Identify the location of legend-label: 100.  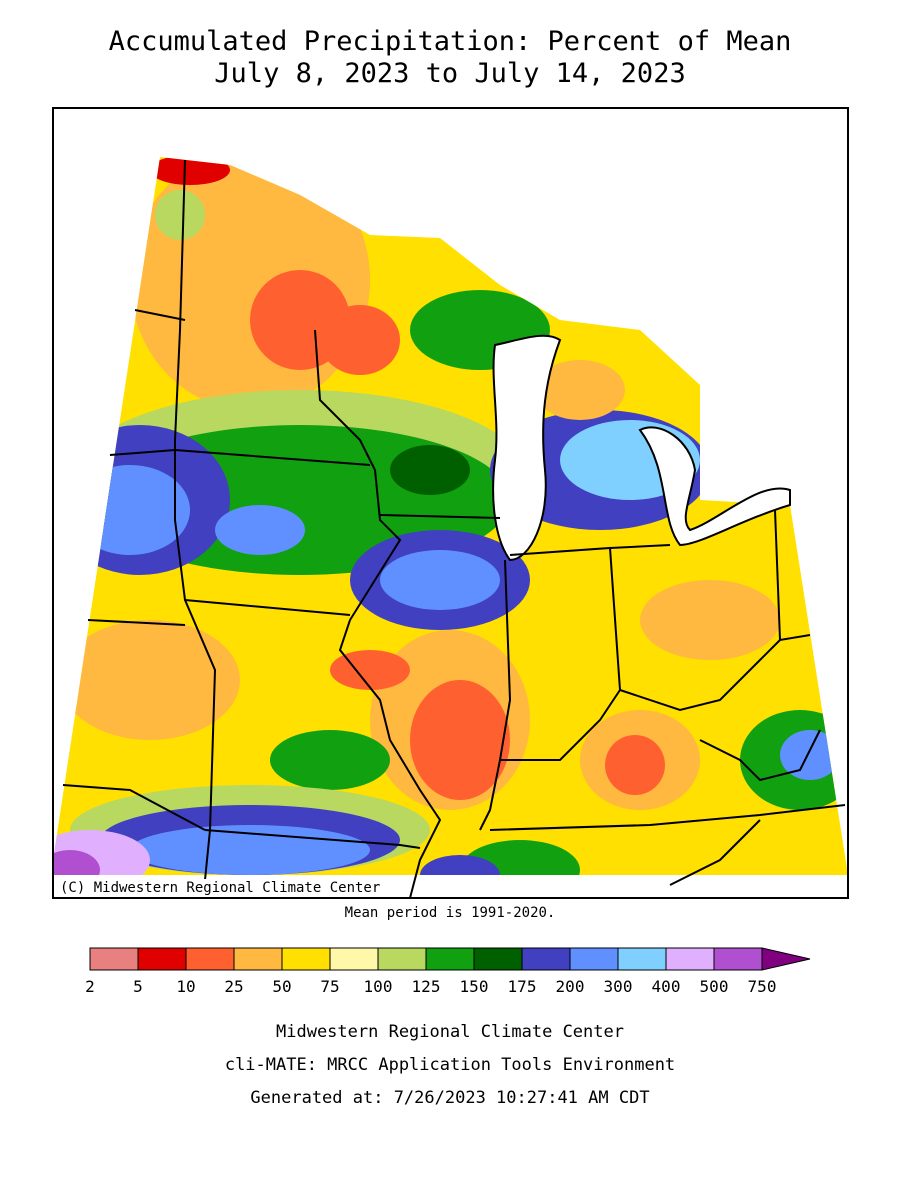
(378, 986).